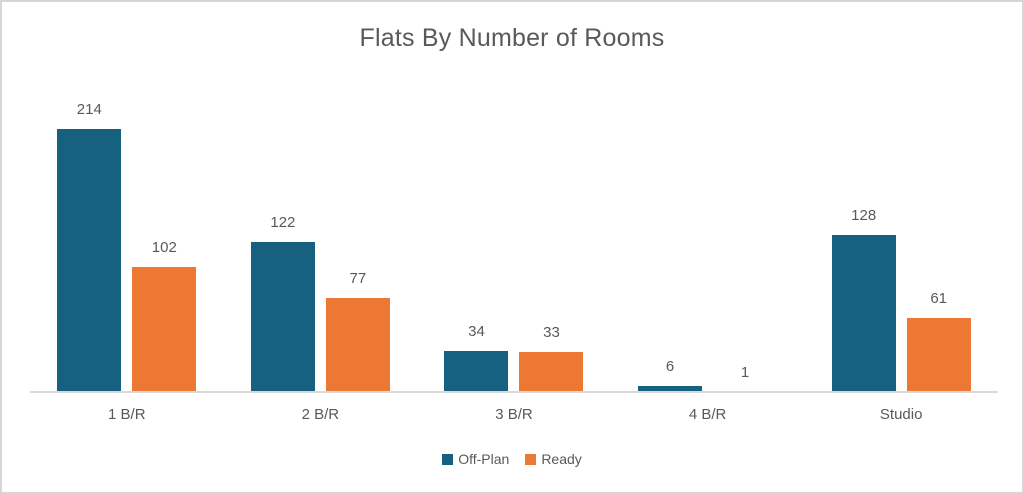  I want to click on legend-label-ready: Ready, so click(561, 459).